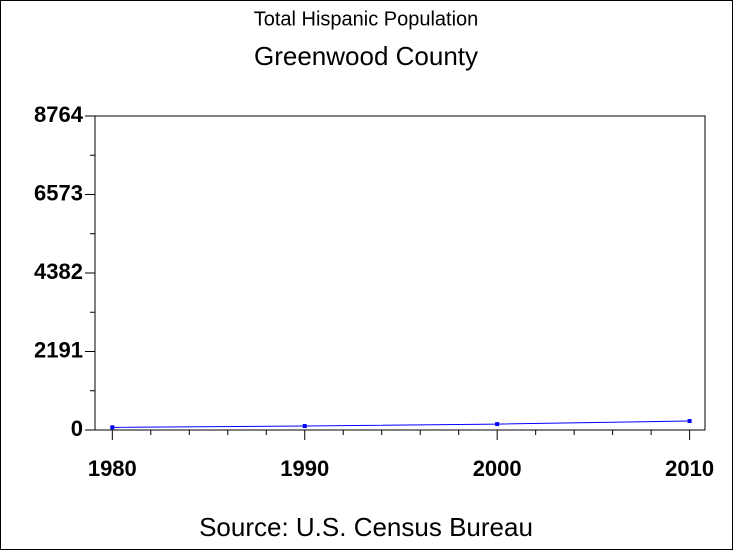 The height and width of the screenshot is (550, 733). What do you see at coordinates (112, 468) in the screenshot?
I see `x-tick-label: 1980` at bounding box center [112, 468].